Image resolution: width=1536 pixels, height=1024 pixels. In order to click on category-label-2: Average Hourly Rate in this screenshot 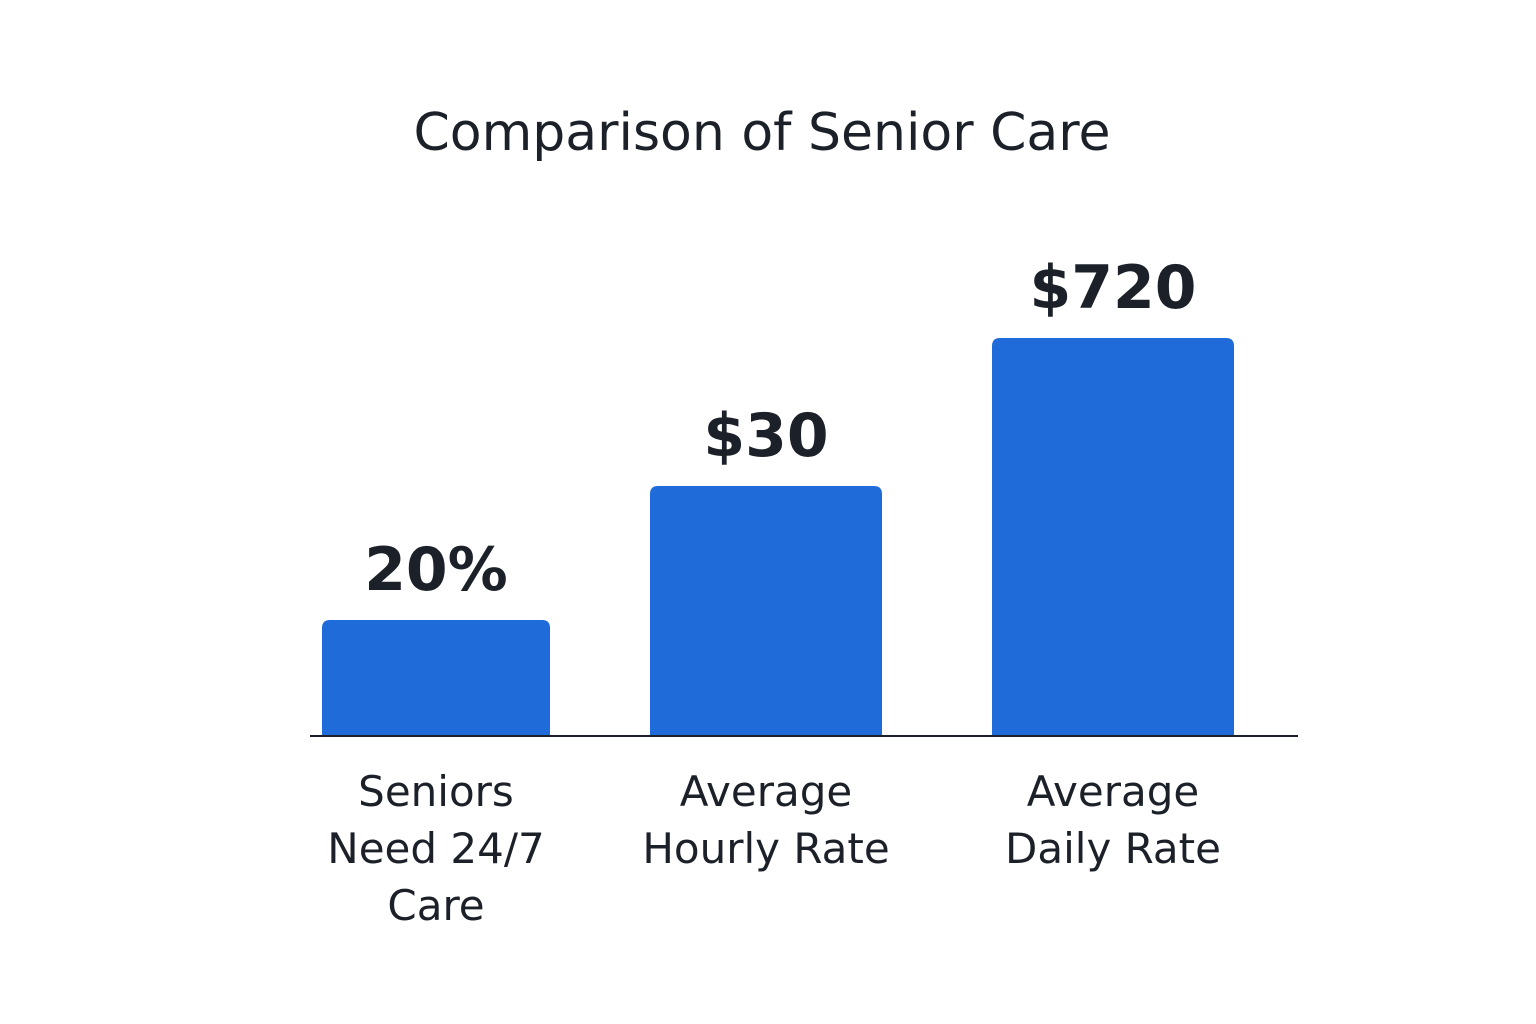, I will do `click(765, 820)`.